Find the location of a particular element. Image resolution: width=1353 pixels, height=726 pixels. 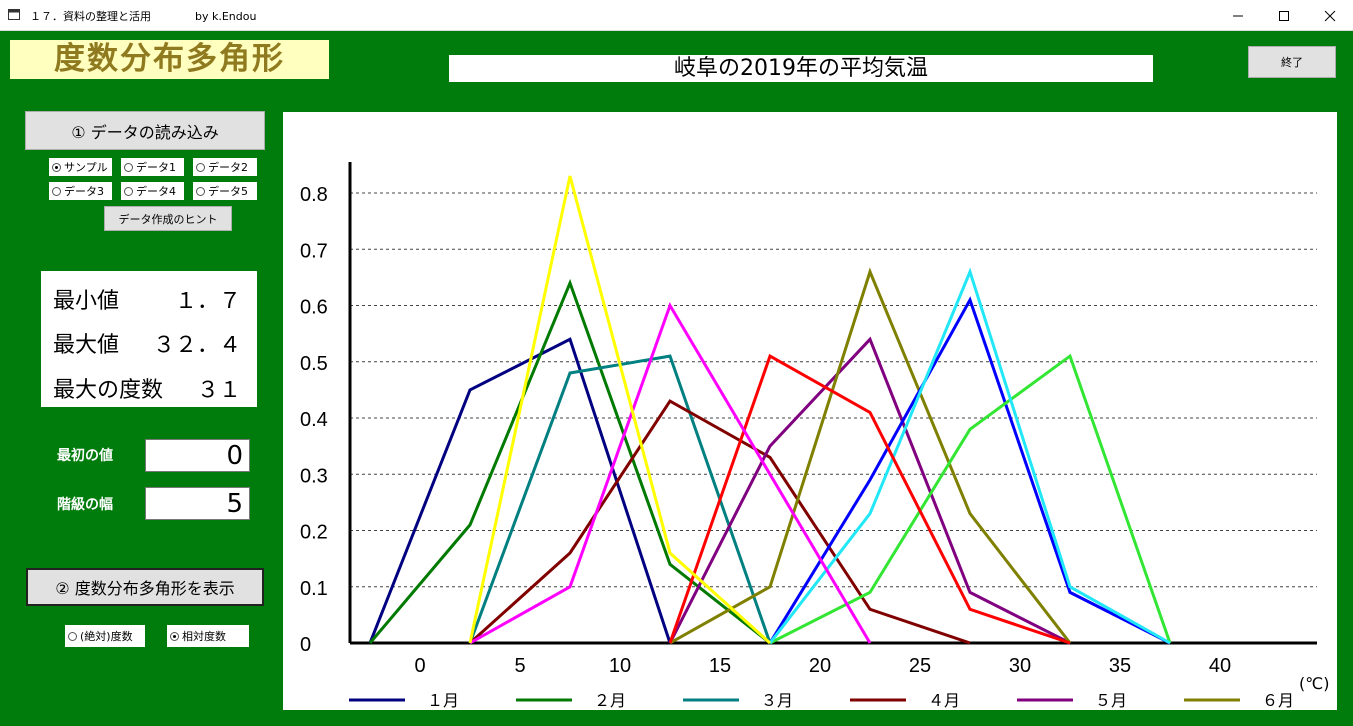

x-tick-label: 30 is located at coordinates (1020, 666).